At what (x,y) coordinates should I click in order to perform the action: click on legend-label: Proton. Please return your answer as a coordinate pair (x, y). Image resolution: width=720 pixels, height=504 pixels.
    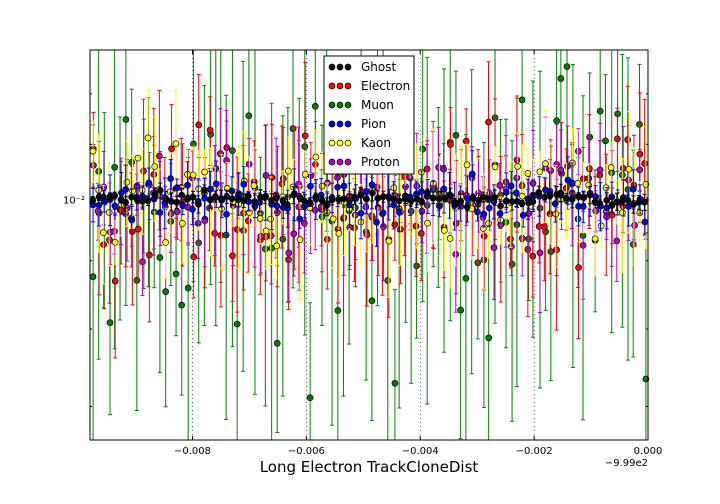
    Looking at the image, I should click on (380, 162).